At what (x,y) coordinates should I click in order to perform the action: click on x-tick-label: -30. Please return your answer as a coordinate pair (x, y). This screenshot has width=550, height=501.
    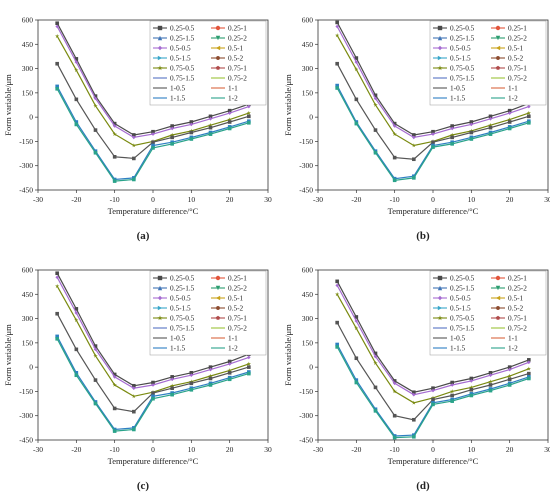
    Looking at the image, I should click on (318, 449).